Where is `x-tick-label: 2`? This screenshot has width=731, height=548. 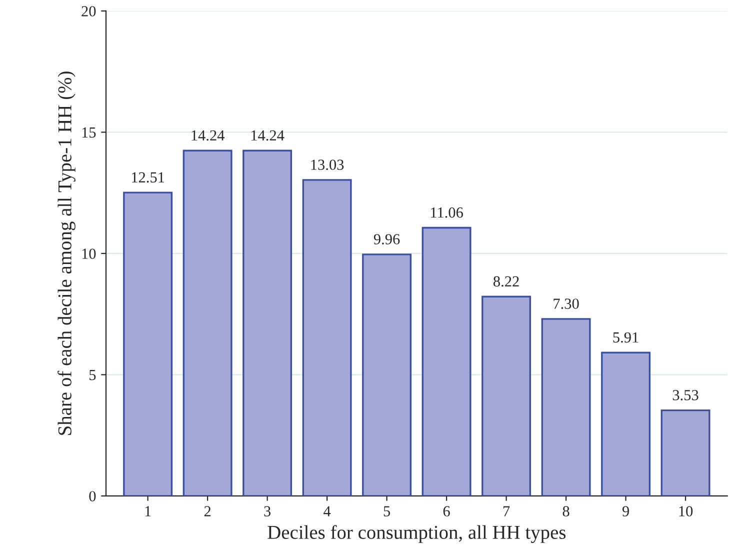 x-tick-label: 2 is located at coordinates (207, 511).